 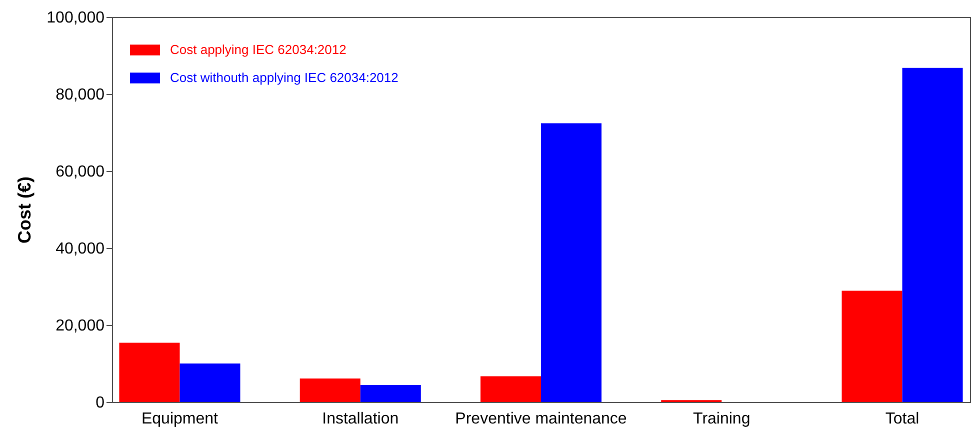 What do you see at coordinates (100, 403) in the screenshot?
I see `y-tick-label: 0` at bounding box center [100, 403].